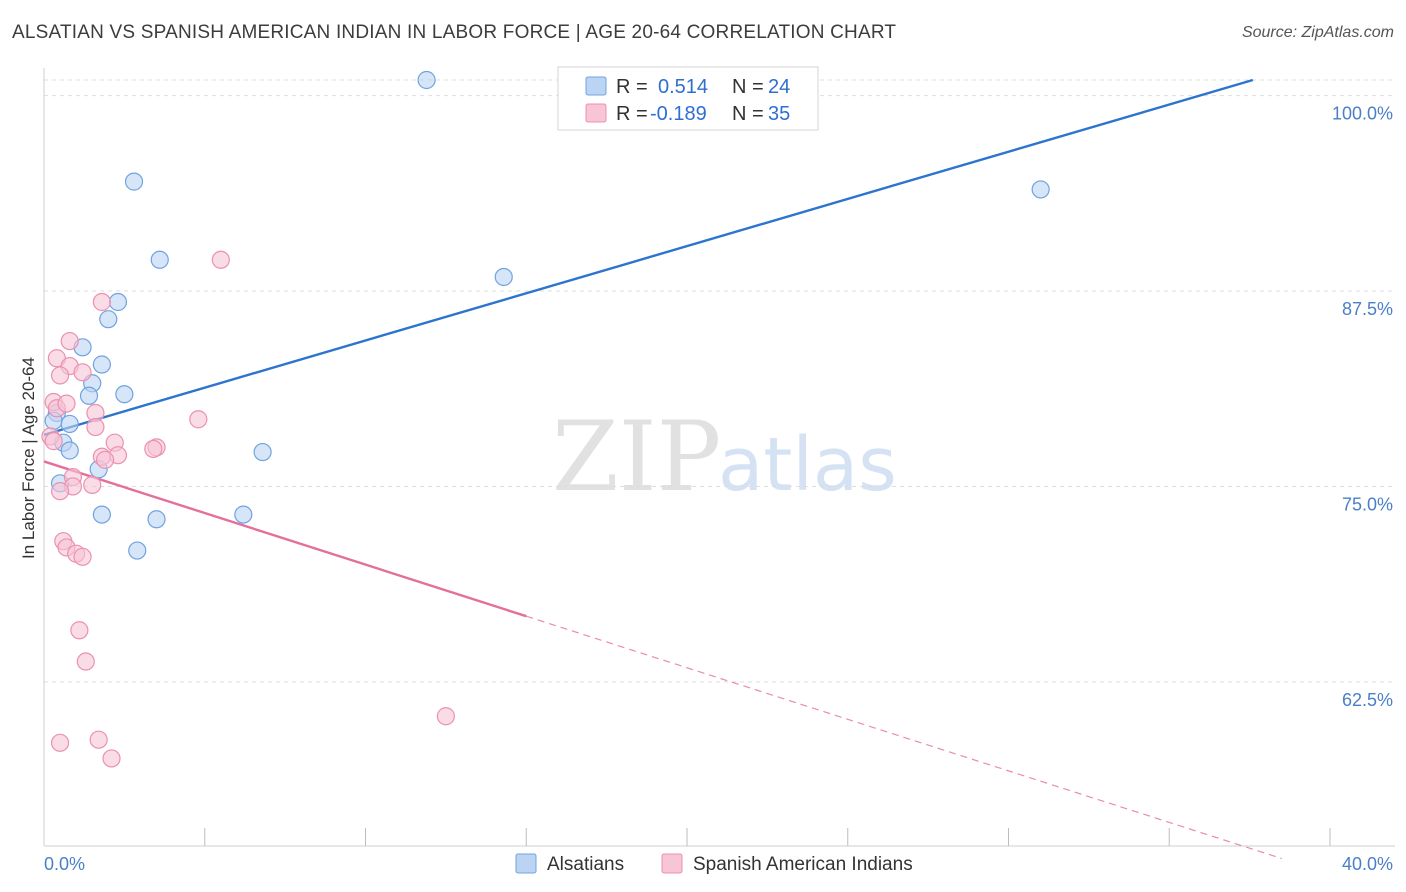  What do you see at coordinates (1367, 864) in the screenshot?
I see `x-tick-label-max: 40.0%` at bounding box center [1367, 864].